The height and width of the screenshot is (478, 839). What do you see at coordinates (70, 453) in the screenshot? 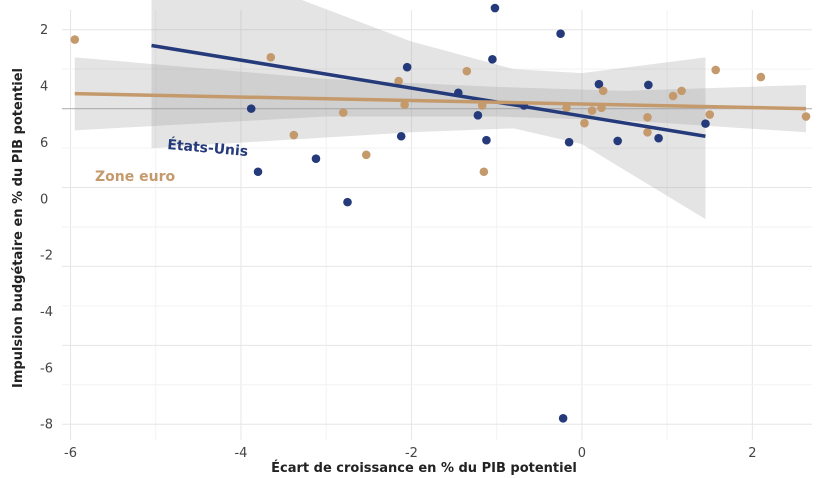
I see `x-tick-label: -6` at bounding box center [70, 453].